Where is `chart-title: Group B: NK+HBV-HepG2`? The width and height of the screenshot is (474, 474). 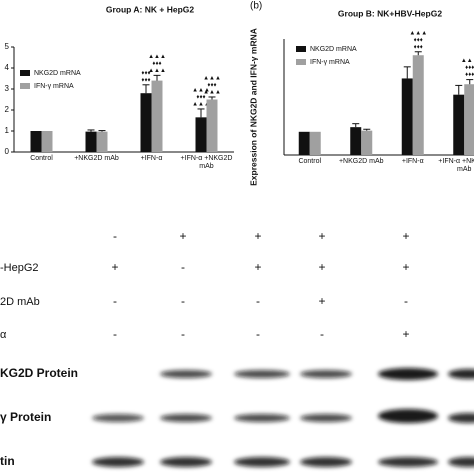
chart-title: Group B: NK+HBV-HepG2 is located at coordinates (390, 13).